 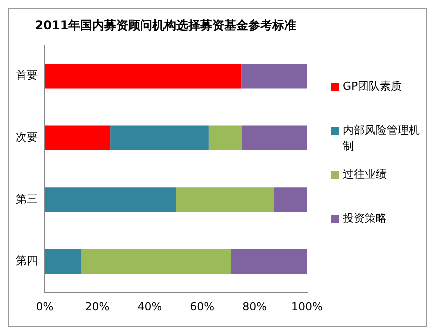 What do you see at coordinates (372, 87) in the screenshot?
I see `legend-label: GP团队素质` at bounding box center [372, 87].